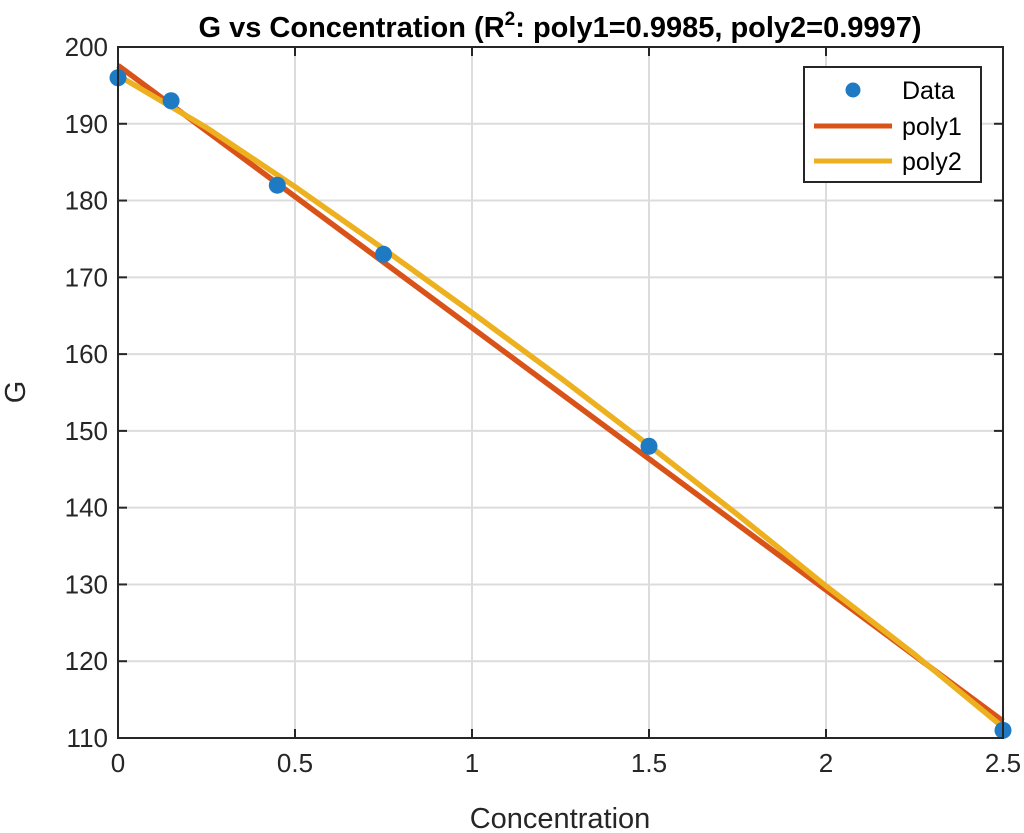 This screenshot has height=833, width=1024. Describe the element at coordinates (1003, 763) in the screenshot. I see `x-tick-label: 2.5` at that location.